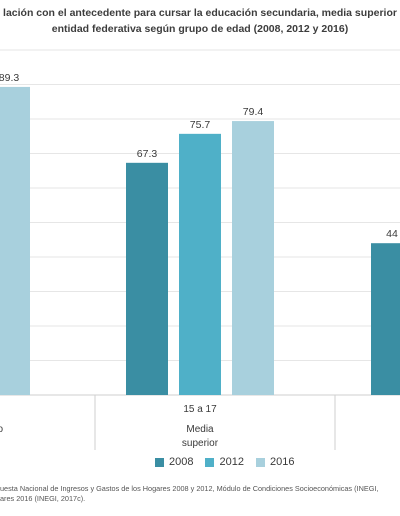 This screenshot has width=400, height=516. Describe the element at coordinates (200, 264) in the screenshot. I see `bar-2012` at that location.